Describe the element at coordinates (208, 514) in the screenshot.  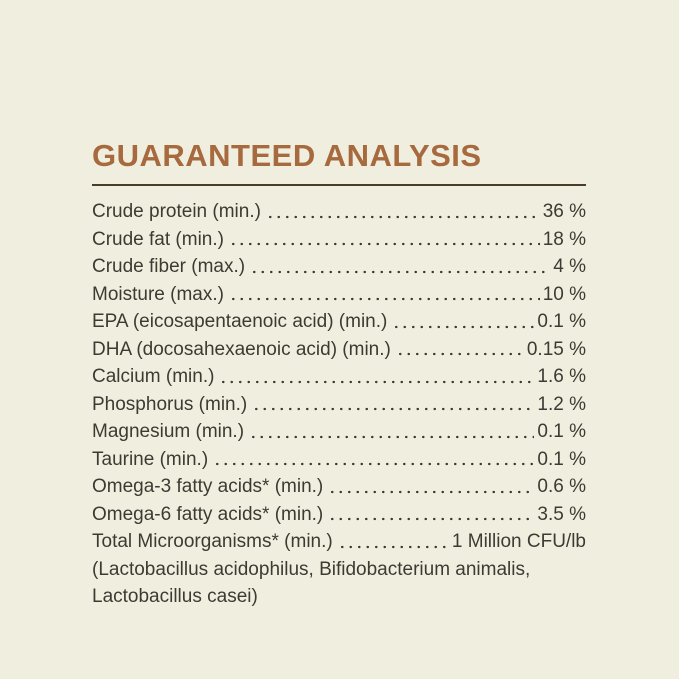
I see `nutrient-label: Omega-6 fatty acids* (min.)` at that location.